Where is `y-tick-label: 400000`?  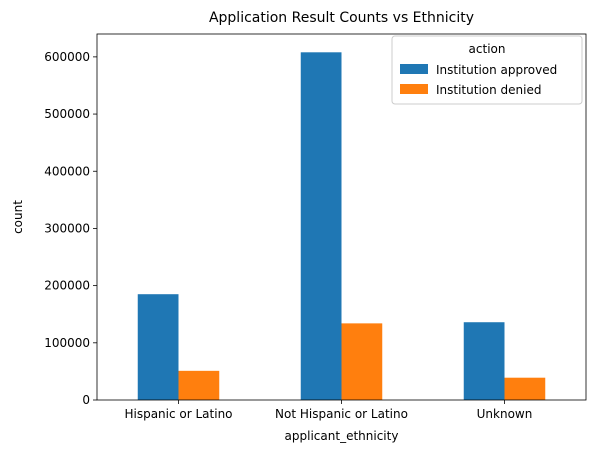 y-tick-label: 400000 is located at coordinates (67, 171).